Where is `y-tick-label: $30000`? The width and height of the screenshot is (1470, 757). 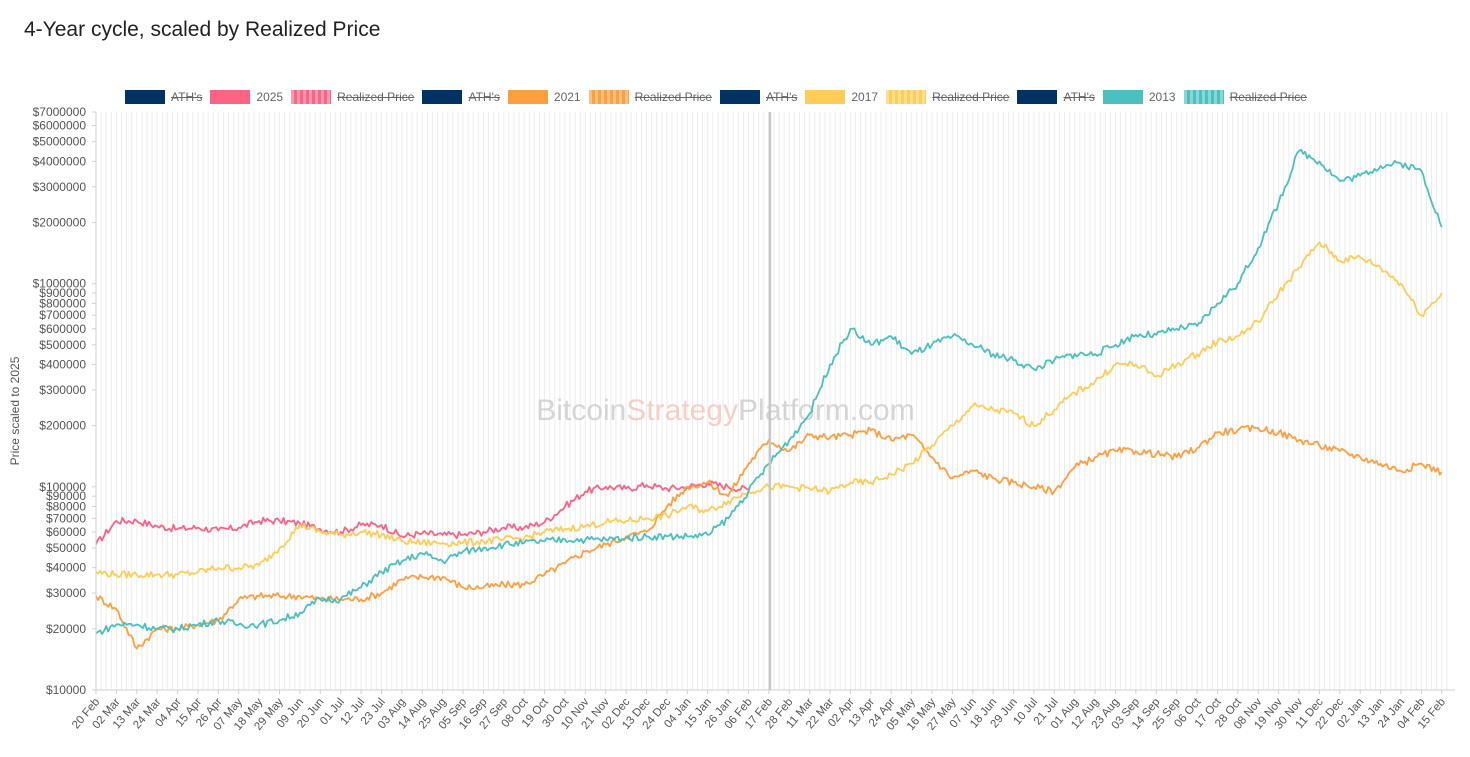
y-tick-label: $30000 is located at coordinates (66, 593).